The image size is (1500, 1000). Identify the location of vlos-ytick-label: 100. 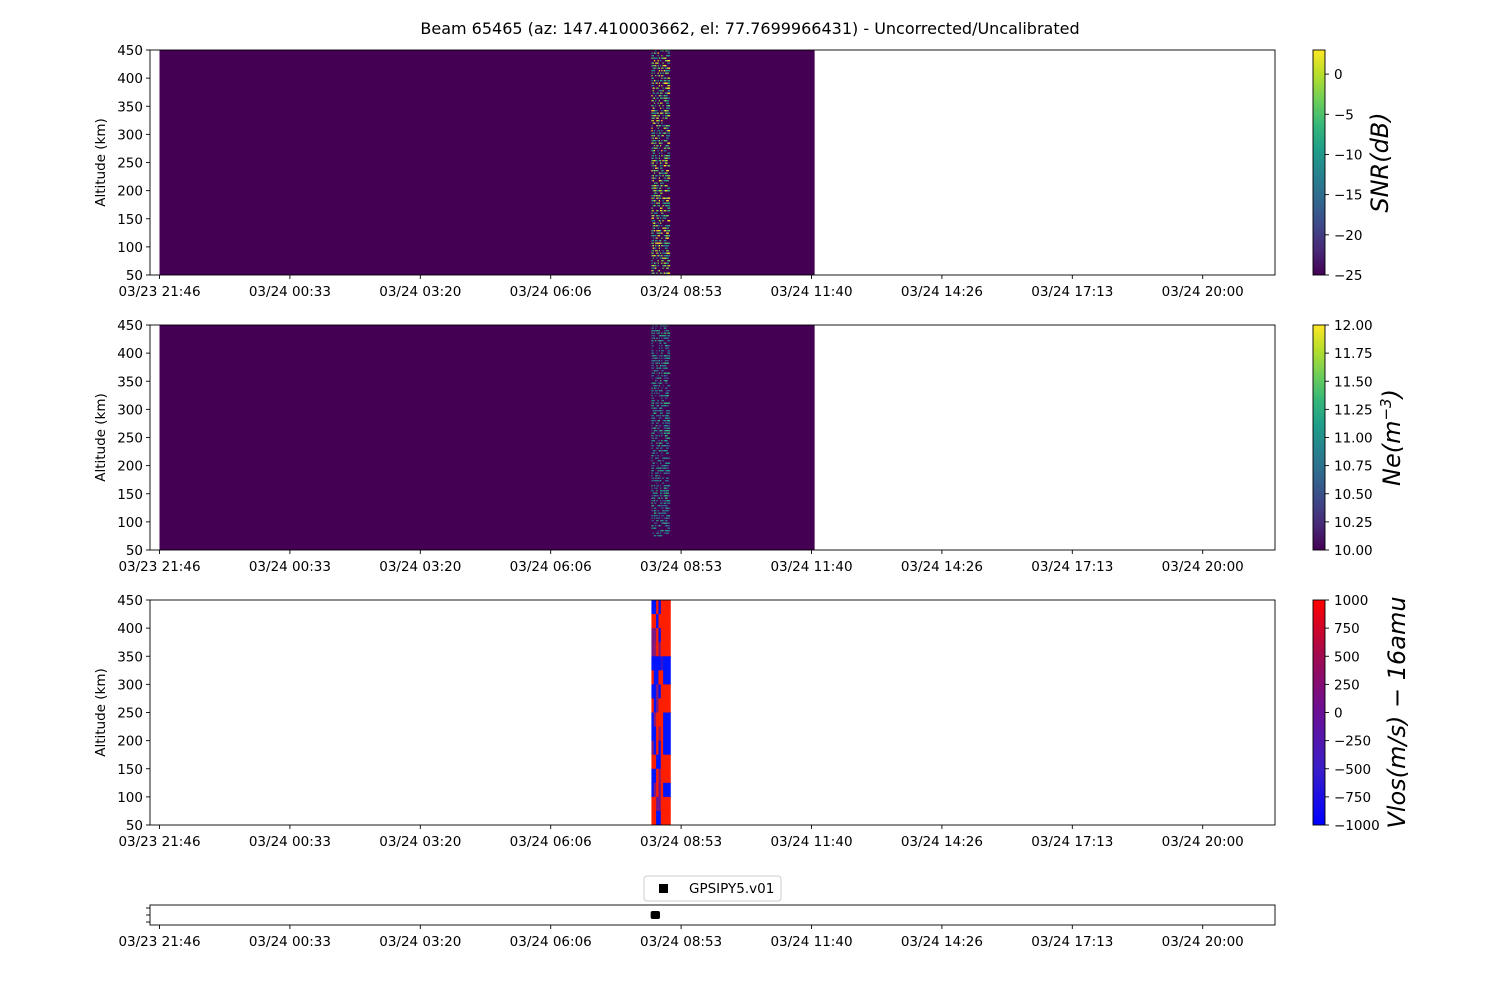
(130, 798).